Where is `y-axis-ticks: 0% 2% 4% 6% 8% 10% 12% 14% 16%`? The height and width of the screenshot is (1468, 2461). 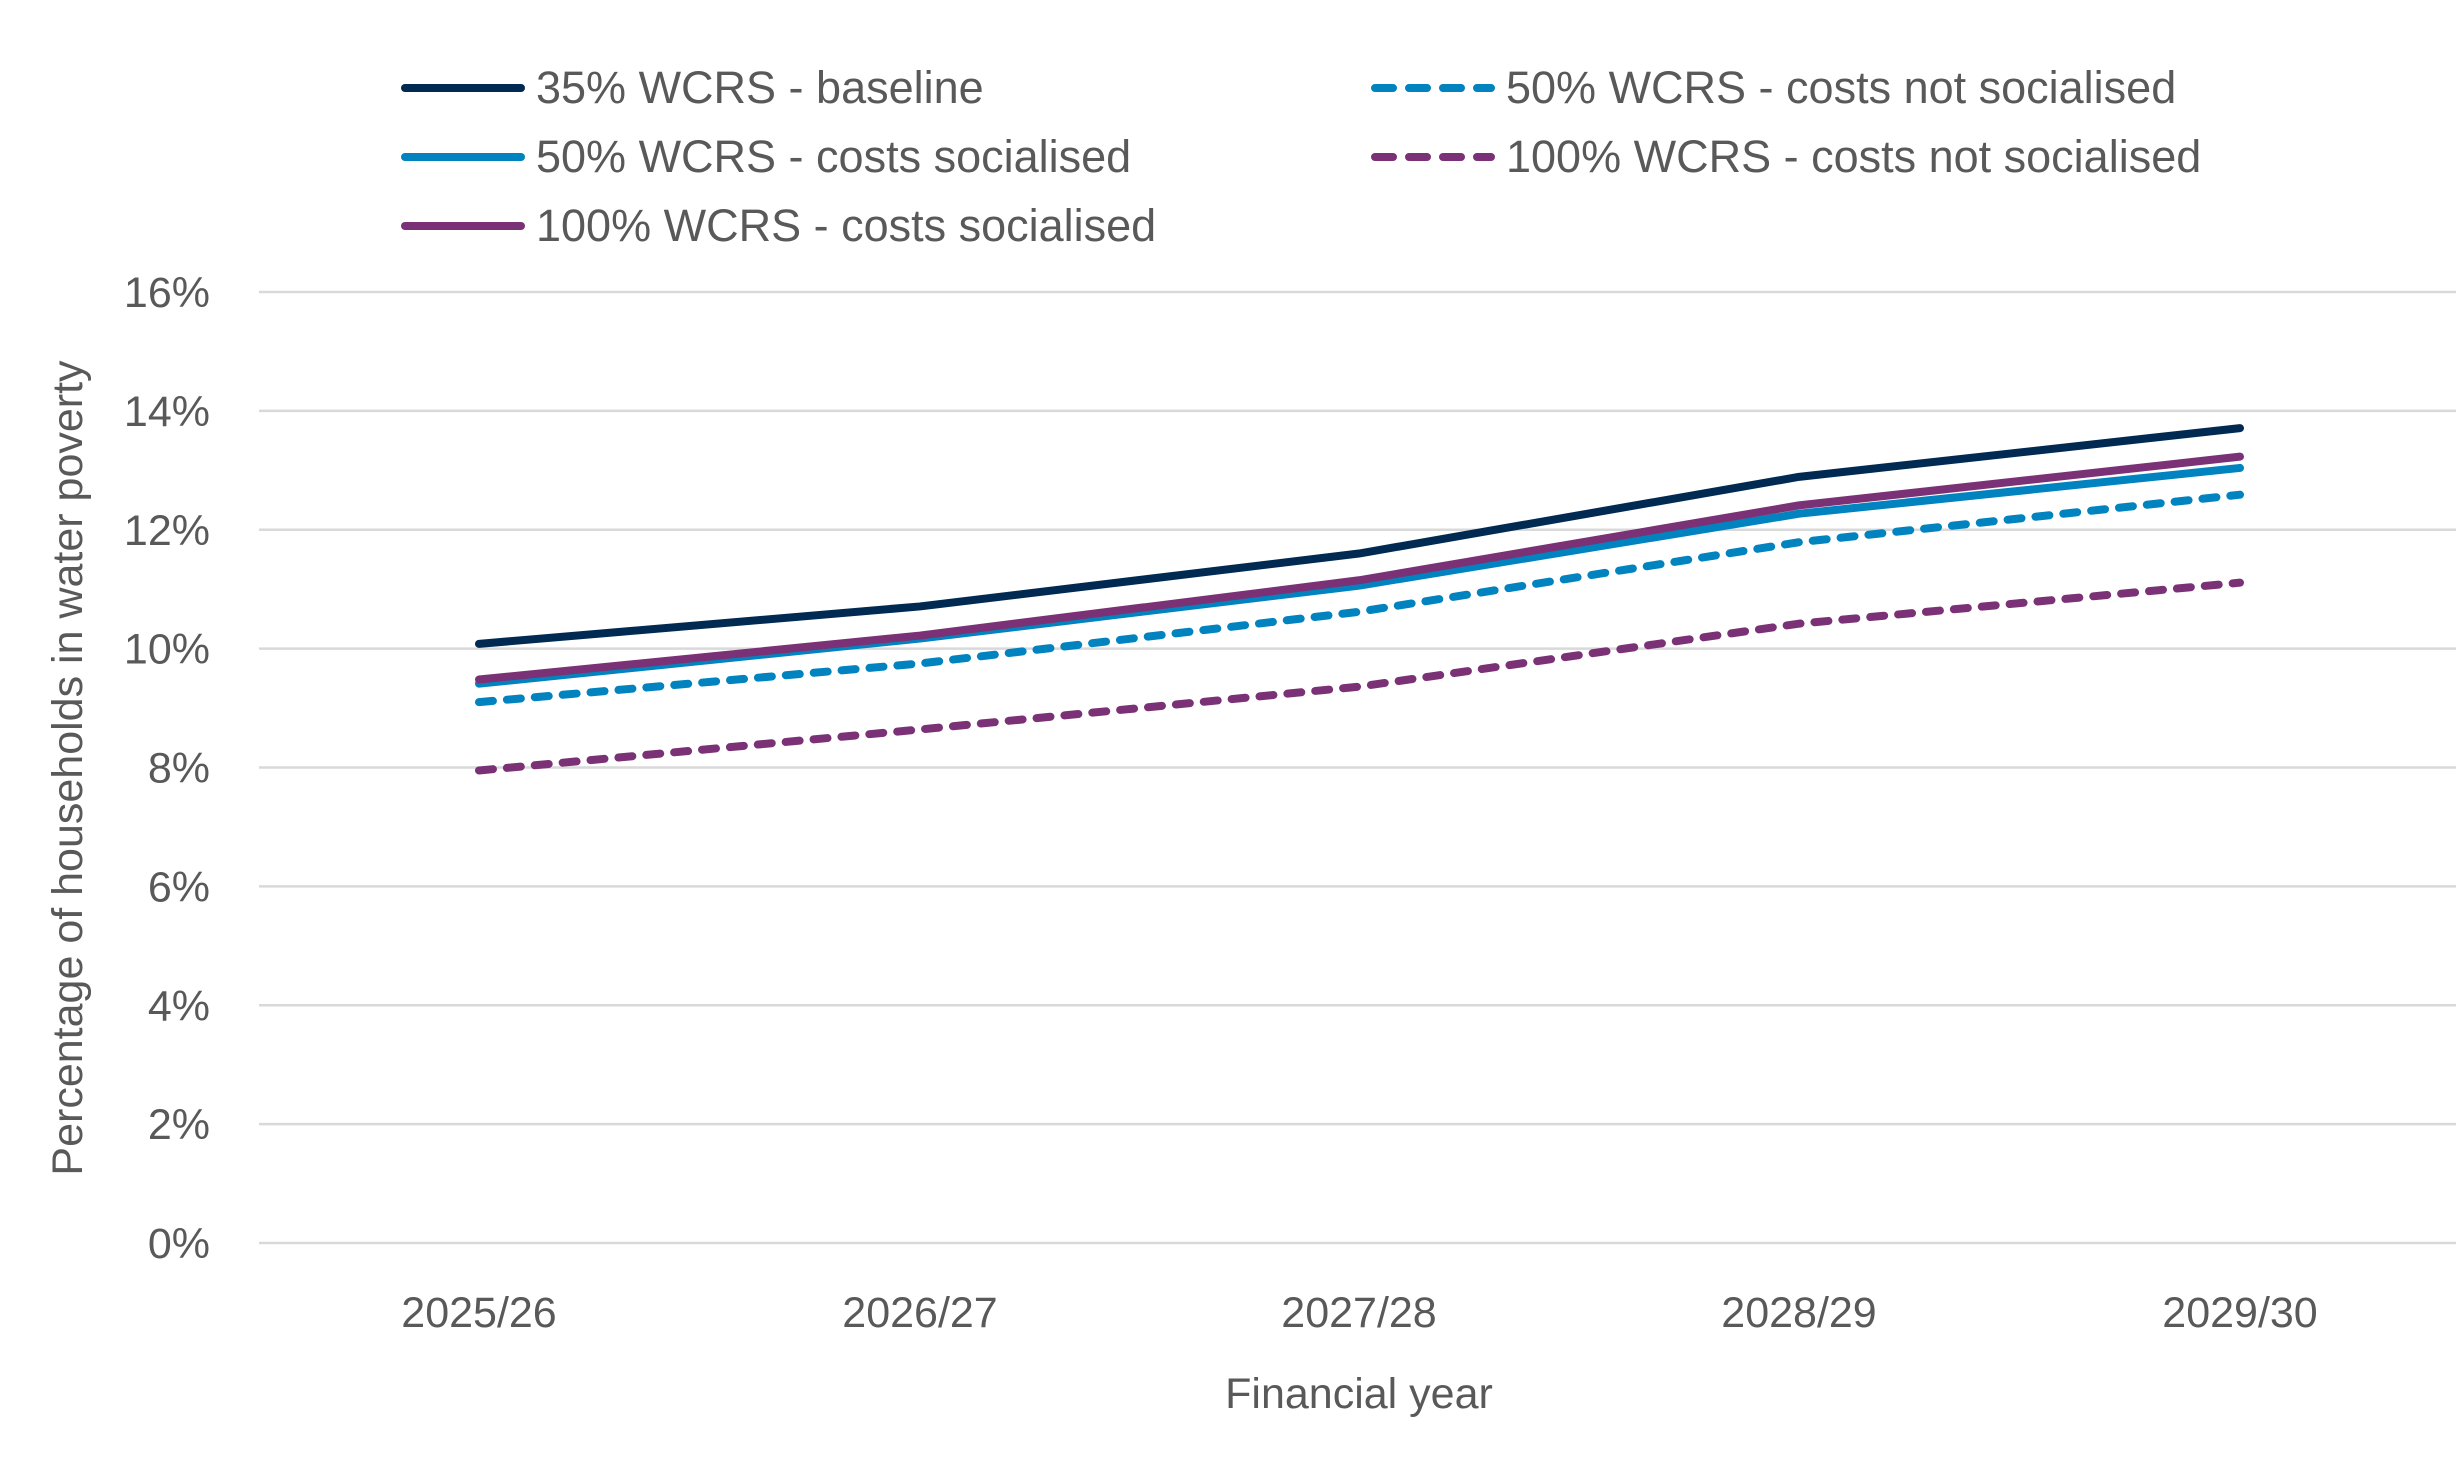 y-axis-ticks: 0% 2% 4% 6% 8% 10% 12% 14% 16% is located at coordinates (167, 768).